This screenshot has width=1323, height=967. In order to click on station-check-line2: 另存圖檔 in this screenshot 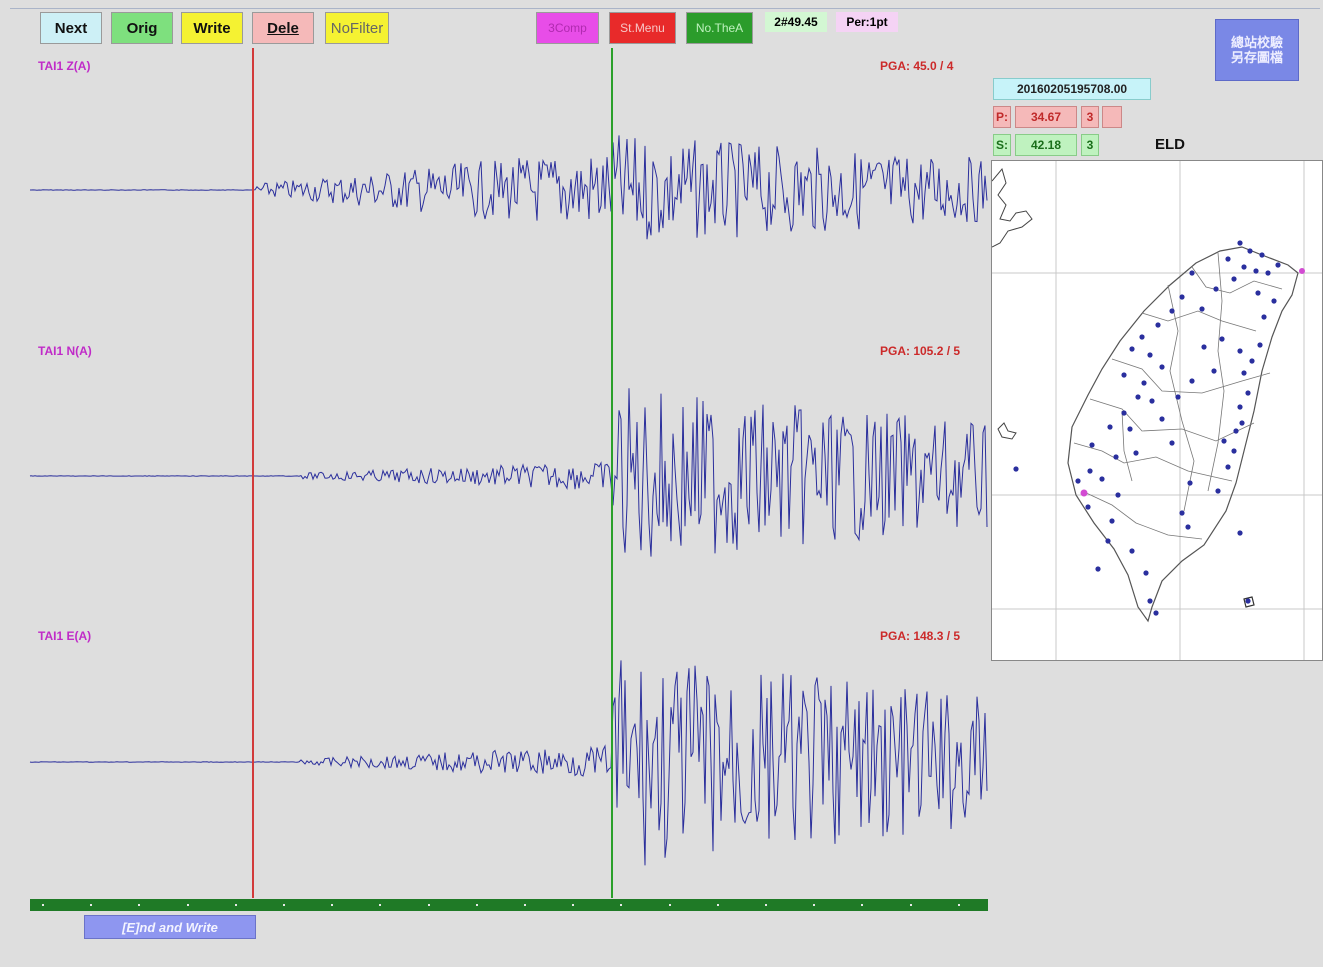, I will do `click(1256, 57)`.